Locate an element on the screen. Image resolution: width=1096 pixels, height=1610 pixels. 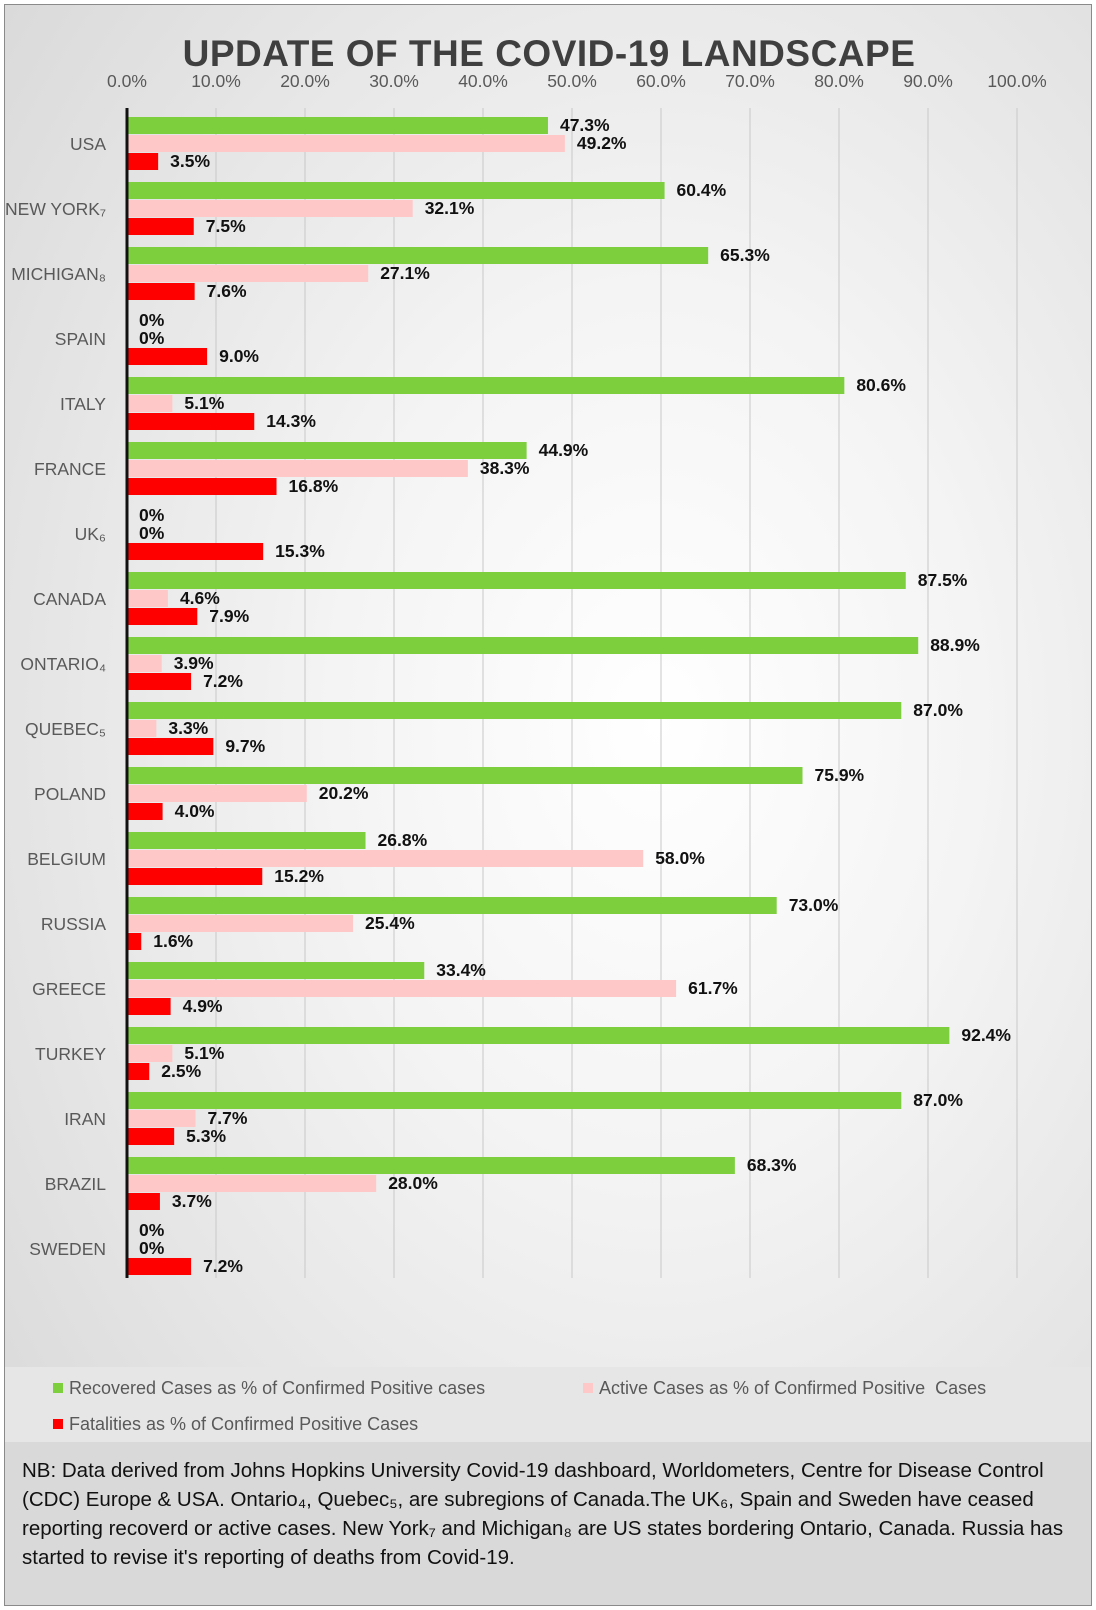
data-label: 44.9% is located at coordinates (564, 450).